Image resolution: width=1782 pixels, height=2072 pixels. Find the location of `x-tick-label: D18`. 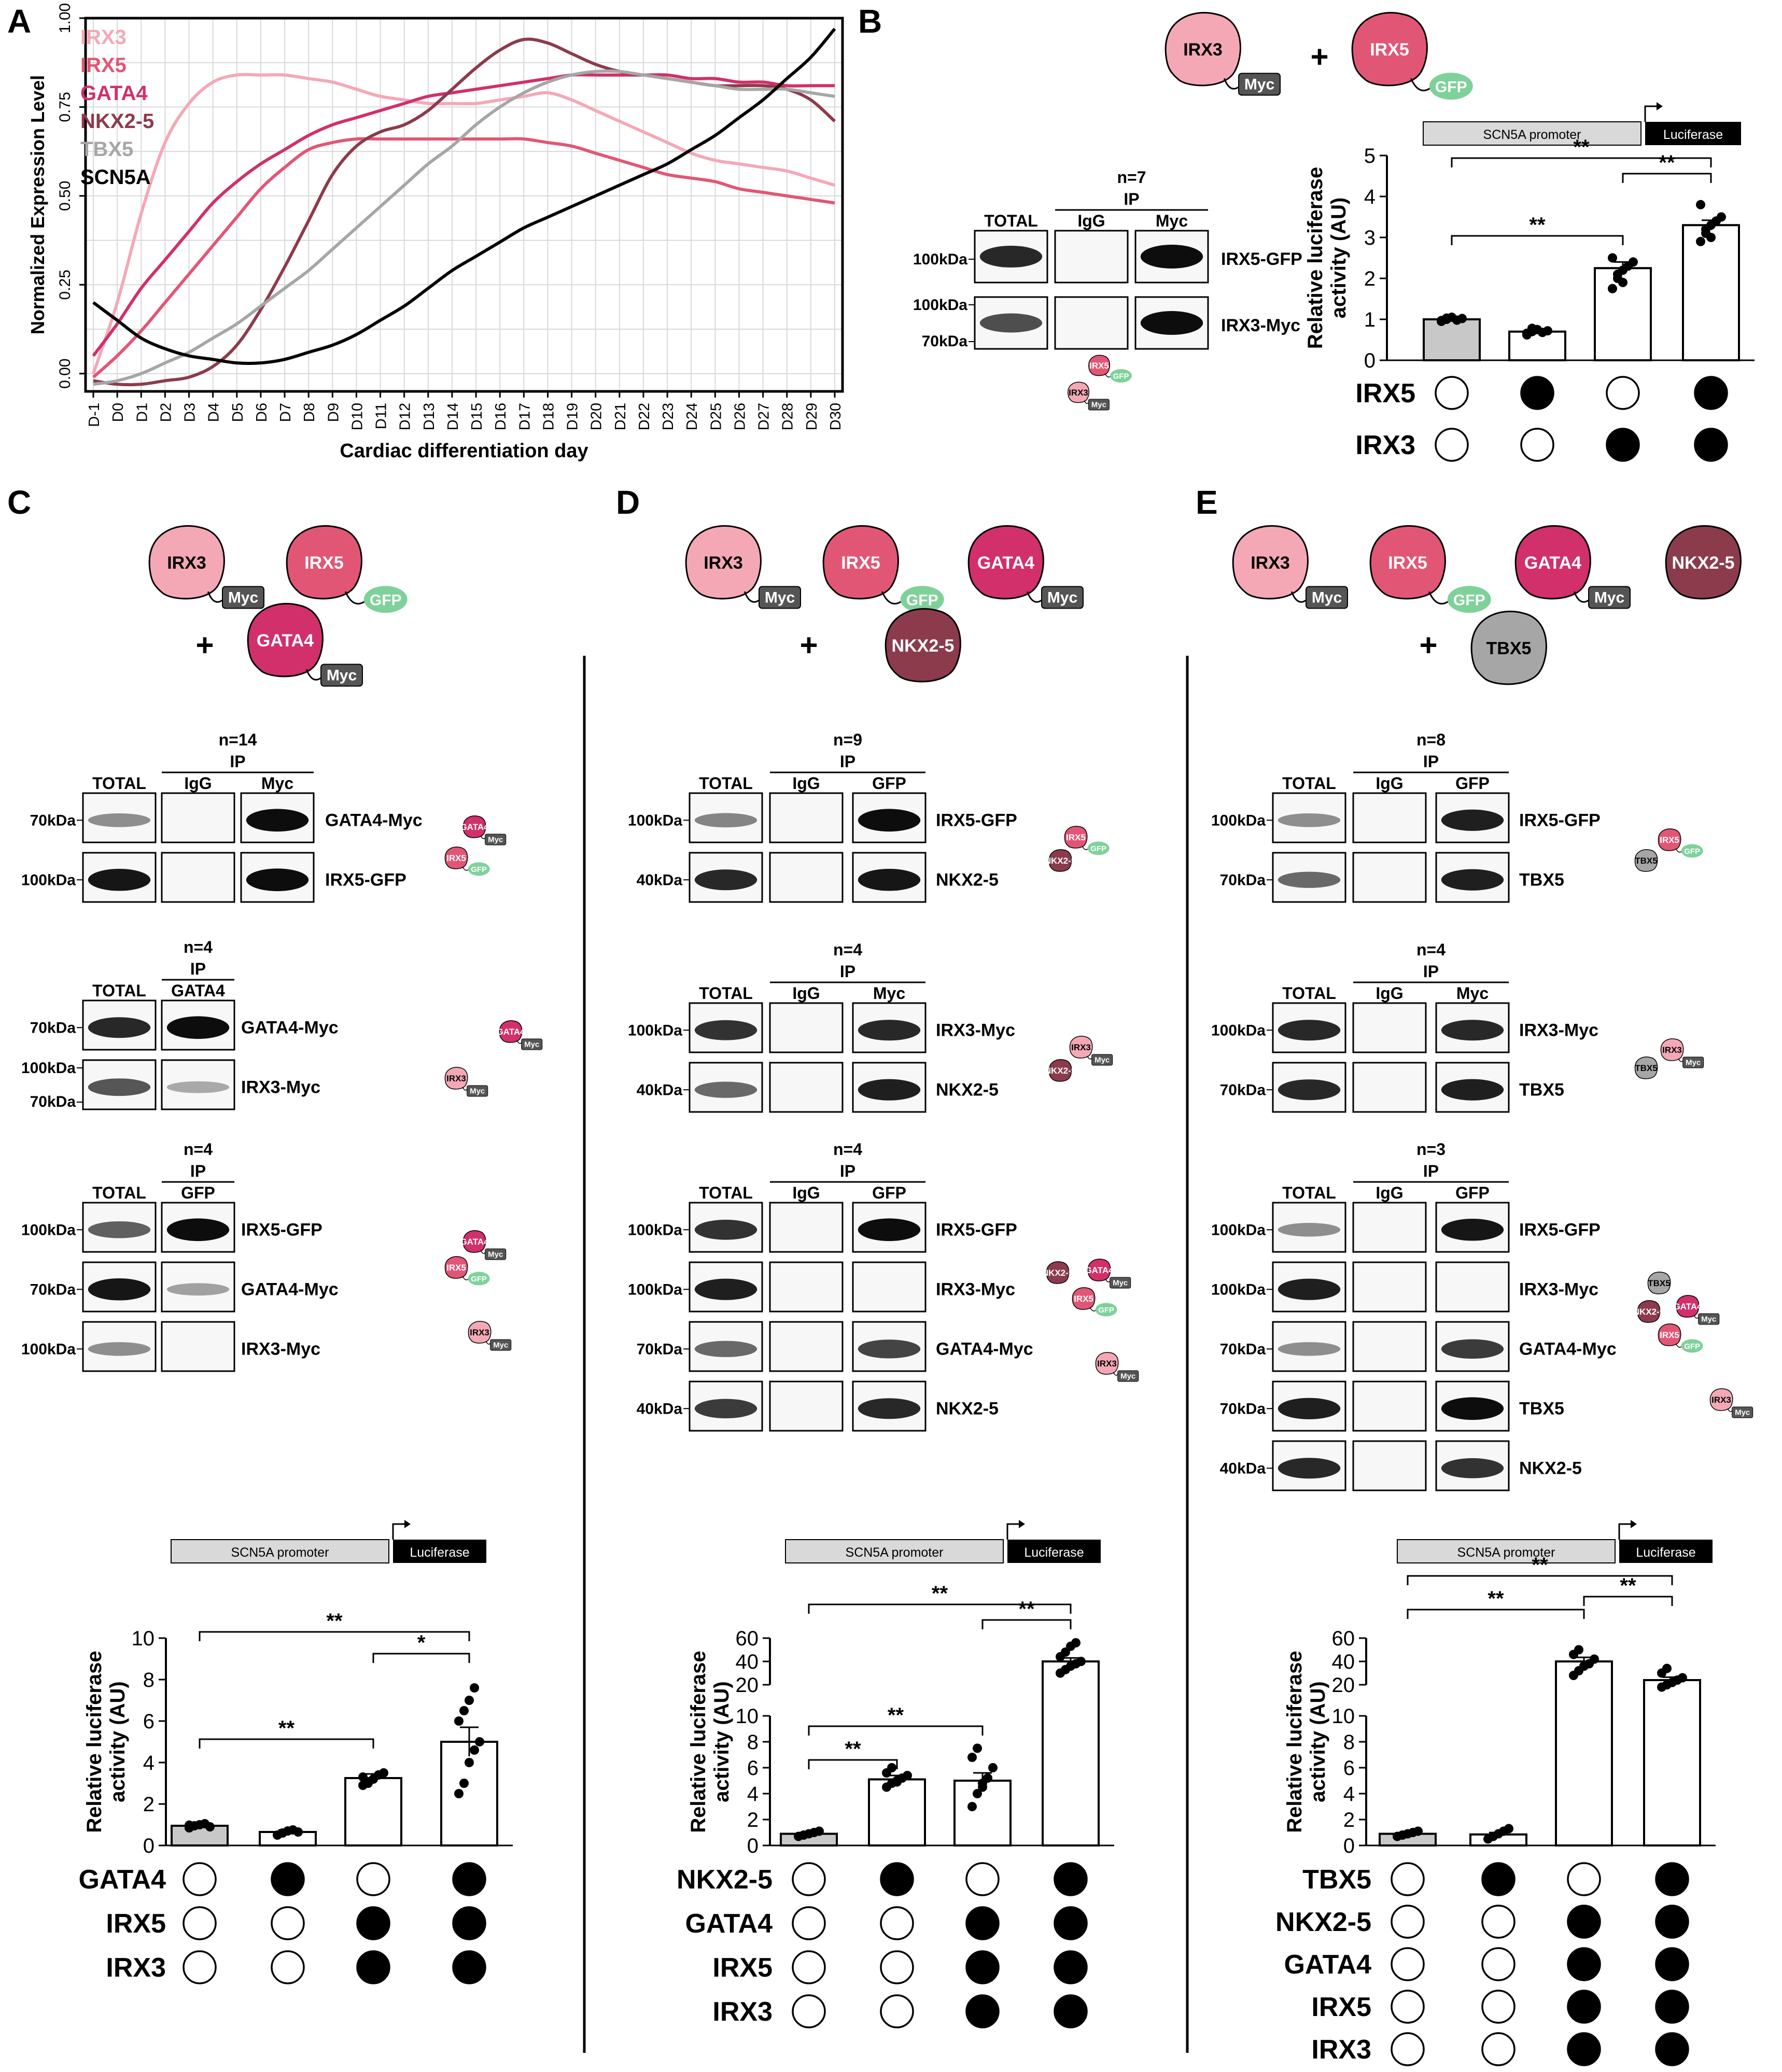

x-tick-label: D18 is located at coordinates (548, 416).